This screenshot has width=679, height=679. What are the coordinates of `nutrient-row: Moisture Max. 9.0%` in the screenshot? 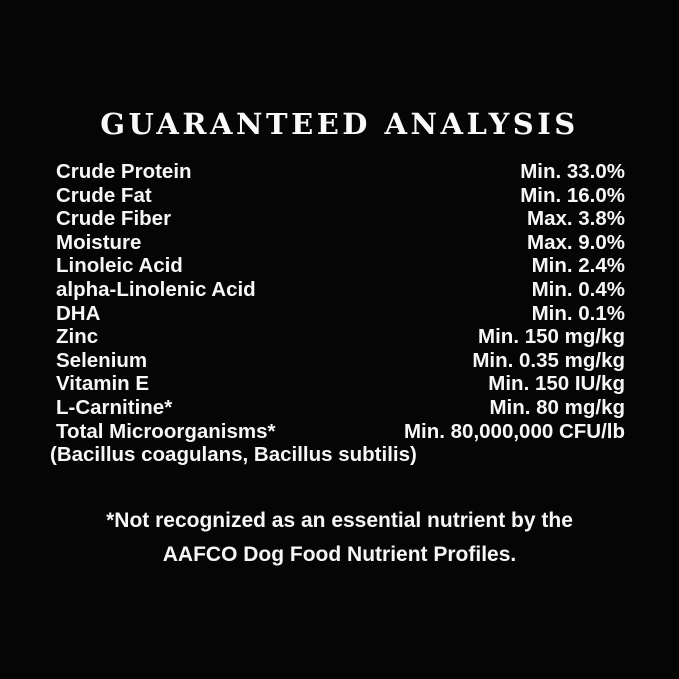 It's located at (340, 243).